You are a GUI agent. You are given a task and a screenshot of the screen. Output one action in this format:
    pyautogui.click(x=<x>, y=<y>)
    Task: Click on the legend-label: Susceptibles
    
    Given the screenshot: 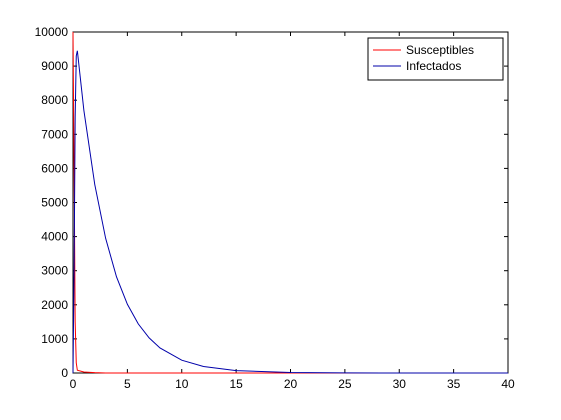 What is the action you would take?
    pyautogui.click(x=440, y=50)
    